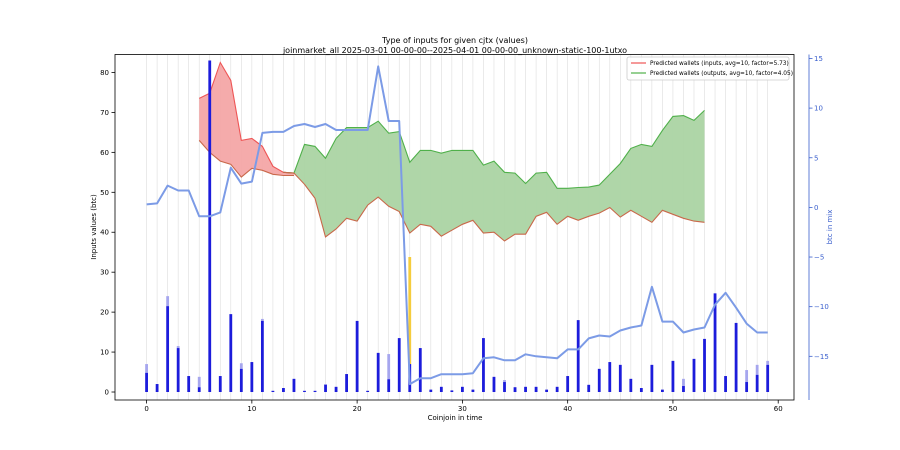 This screenshot has width=900, height=450. What do you see at coordinates (104, 313) in the screenshot?
I see `y-tick-label-20: 20` at bounding box center [104, 313].